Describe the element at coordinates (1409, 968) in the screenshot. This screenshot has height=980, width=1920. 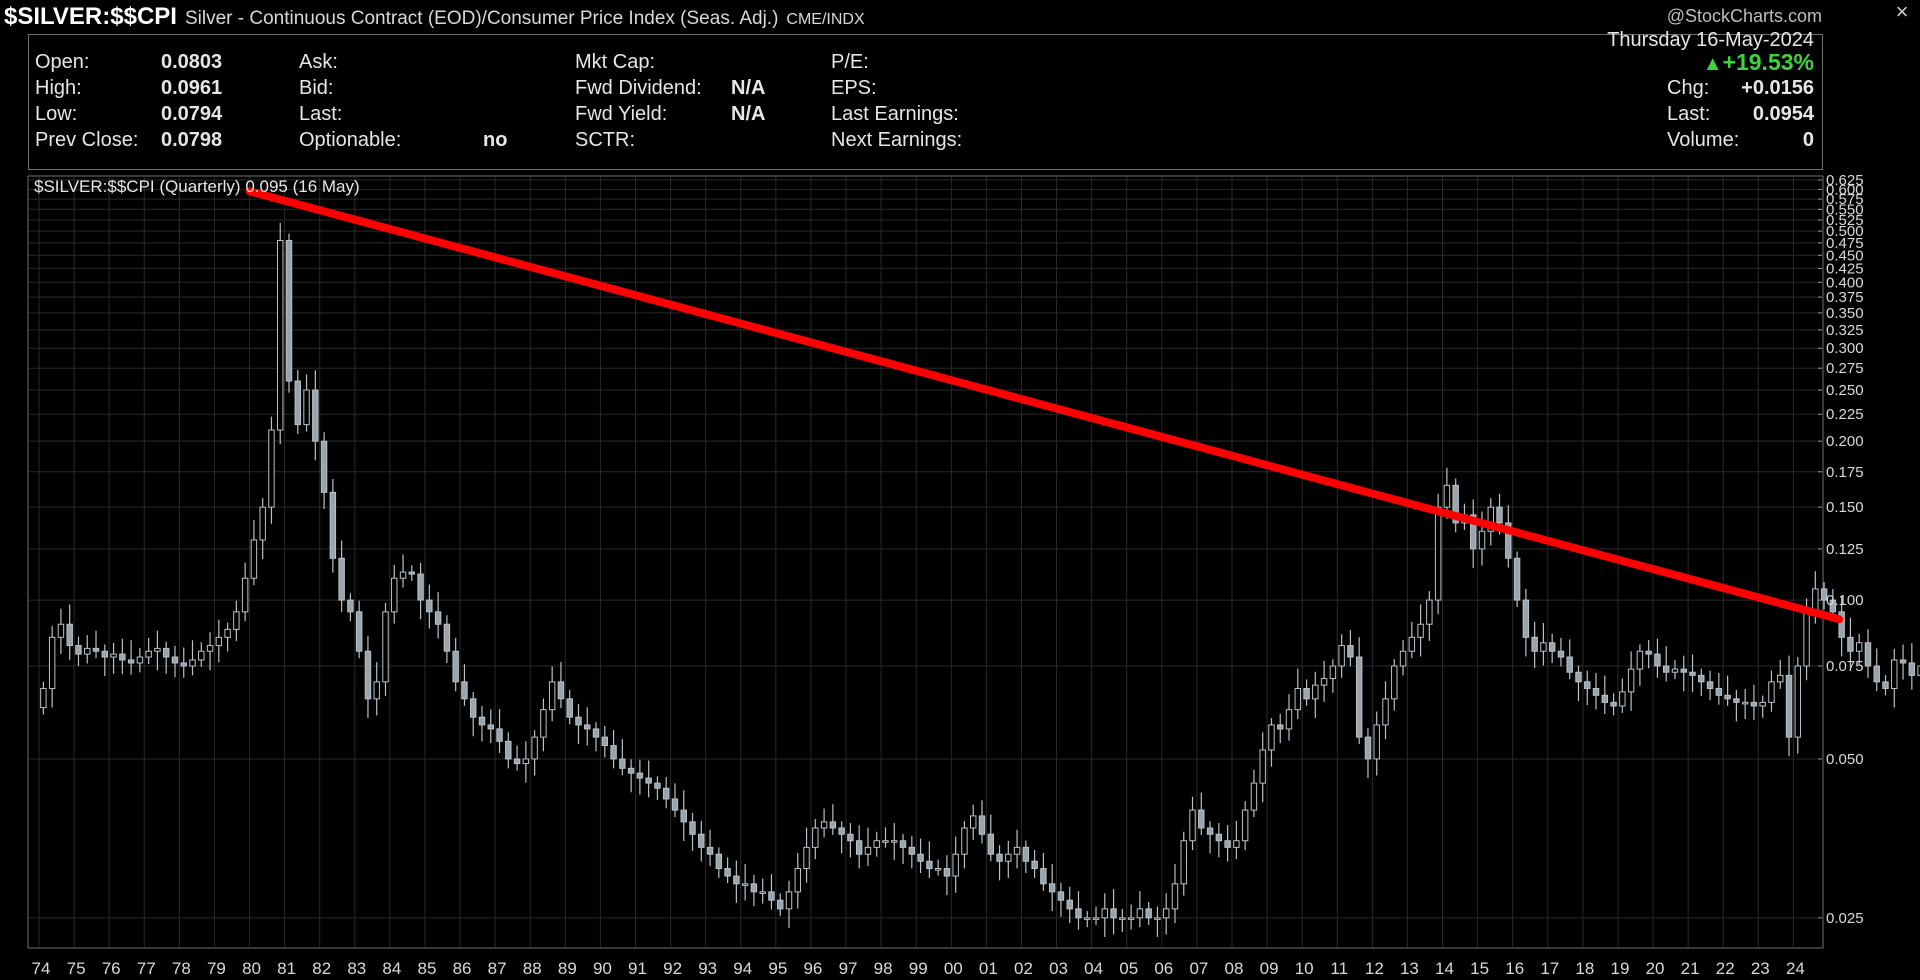
I see `x-tick-label: 13` at that location.